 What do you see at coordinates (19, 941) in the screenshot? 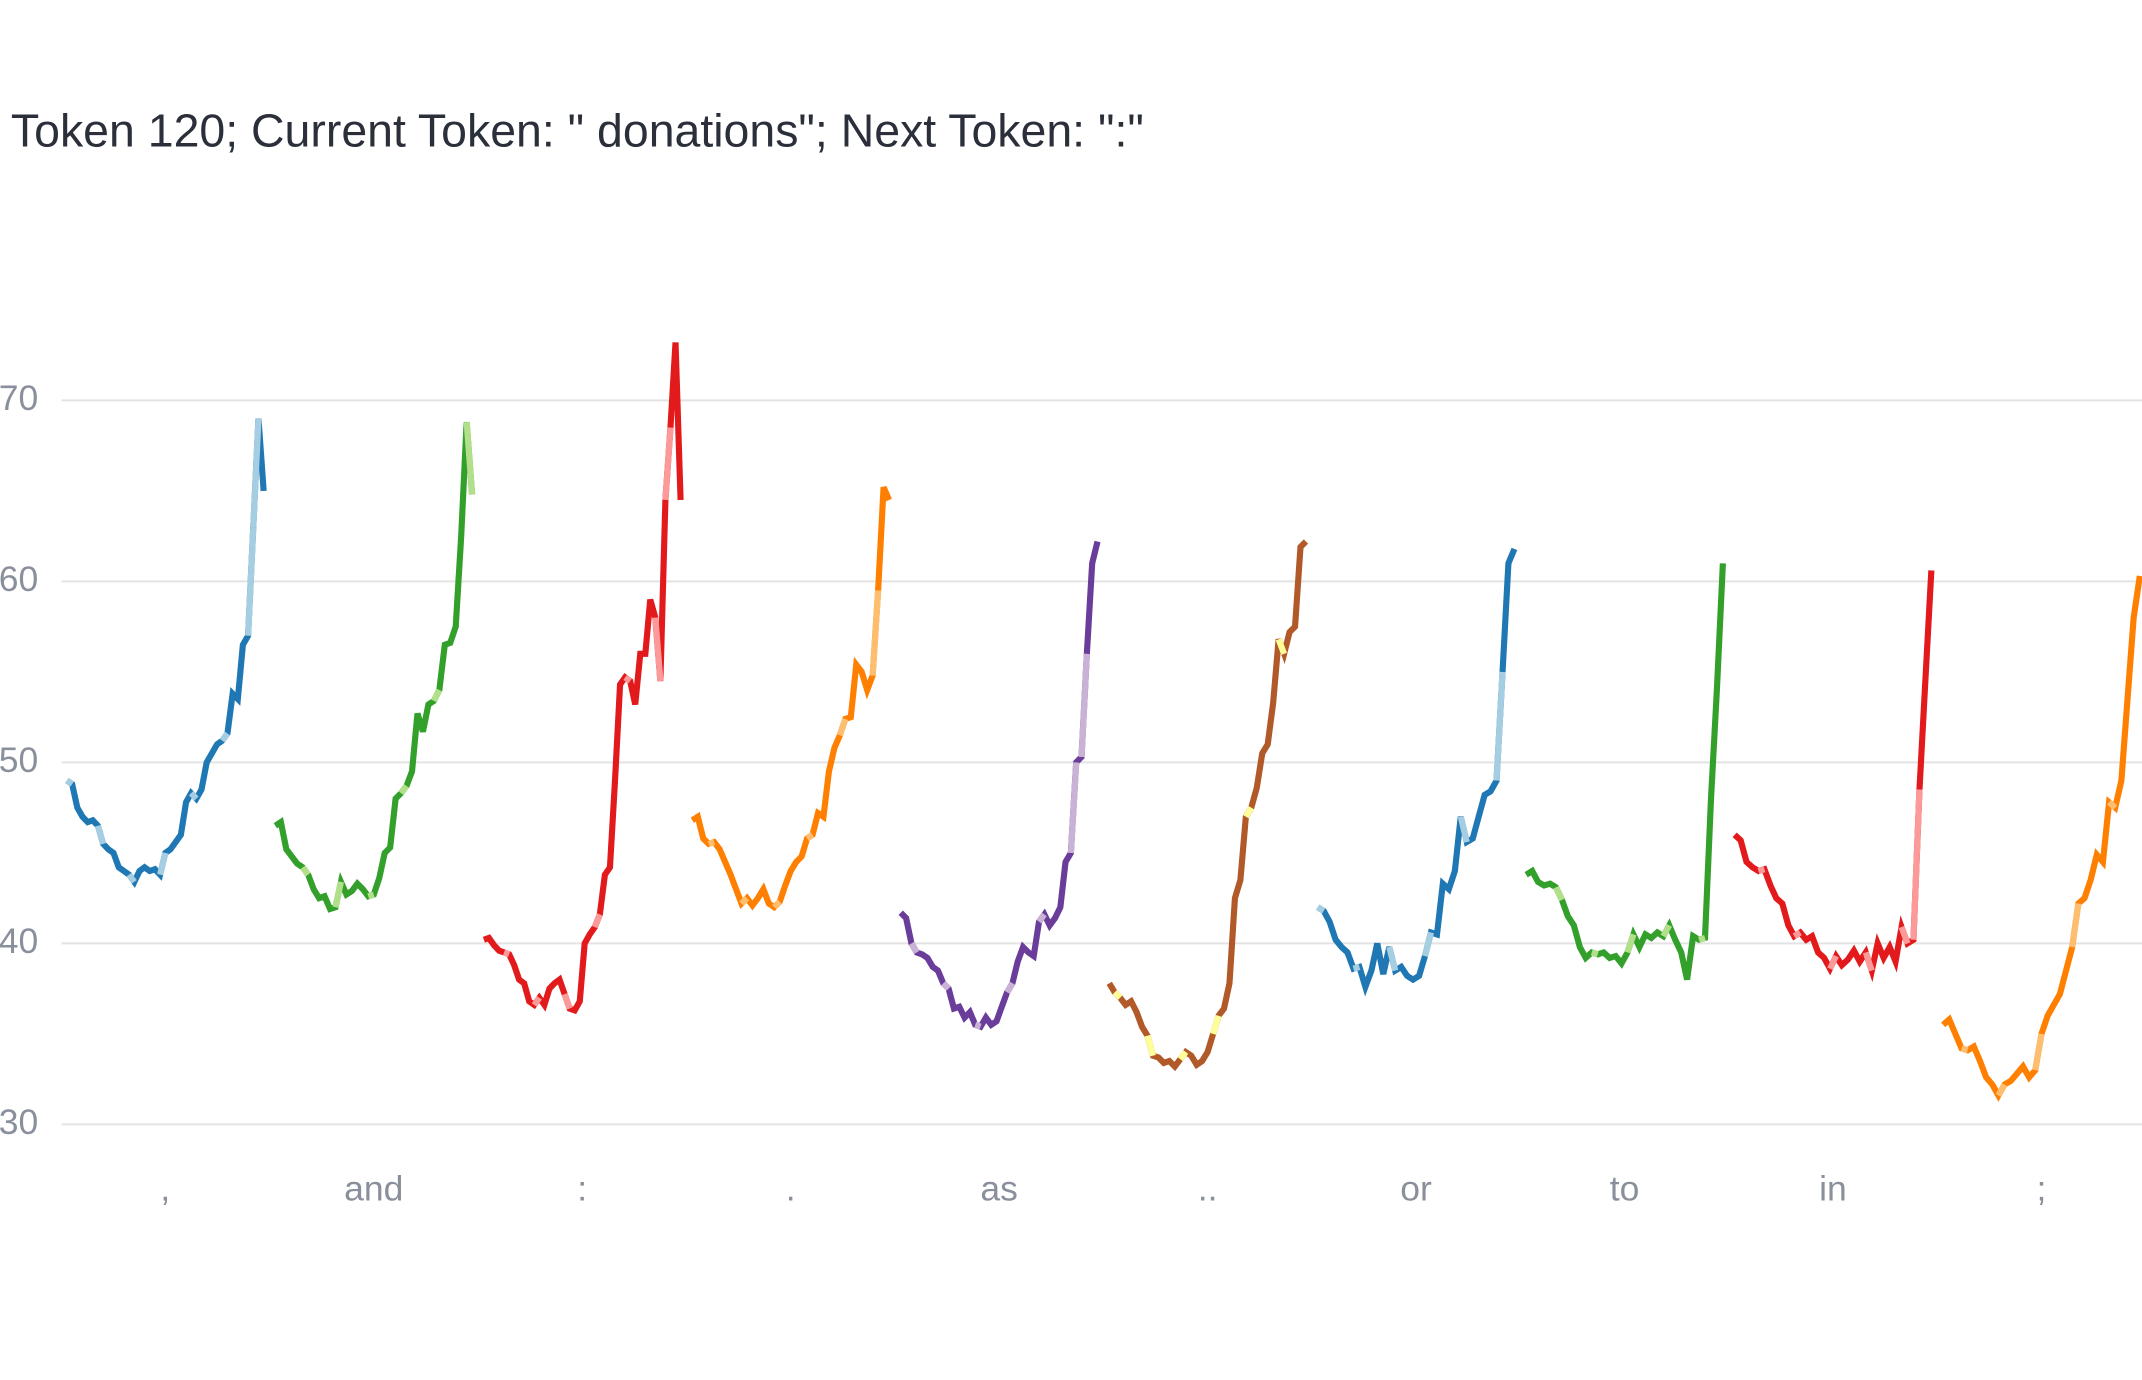
I see `y-tick-label: 40` at bounding box center [19, 941].